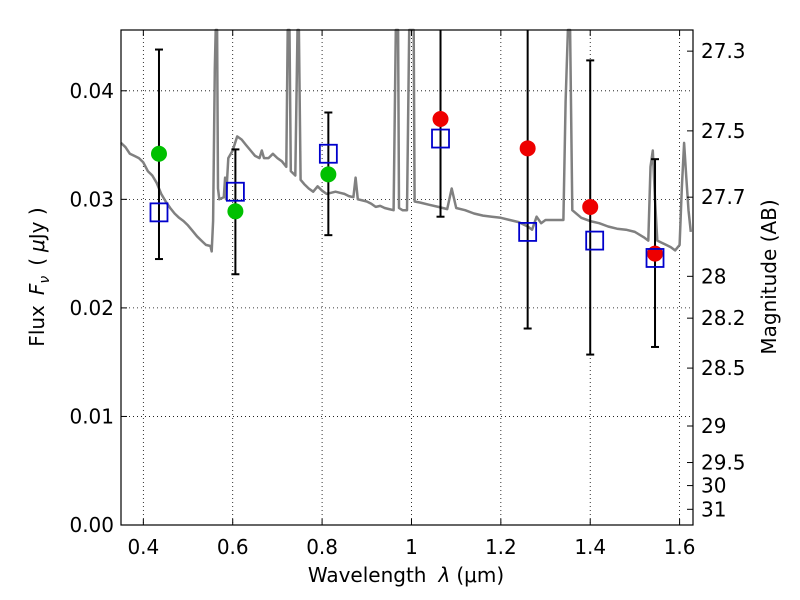  What do you see at coordinates (680, 547) in the screenshot?
I see `x-tick-label: 1.6` at bounding box center [680, 547].